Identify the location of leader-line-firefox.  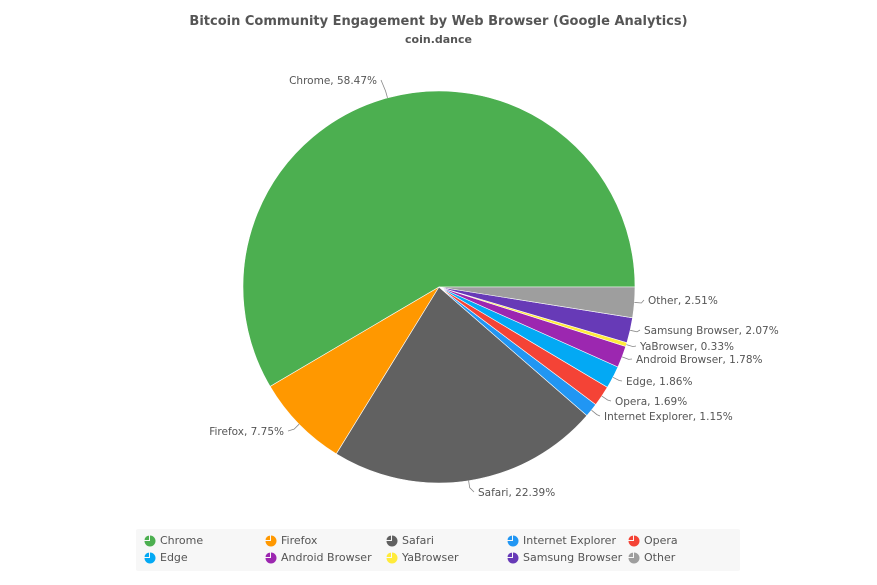
(293, 427).